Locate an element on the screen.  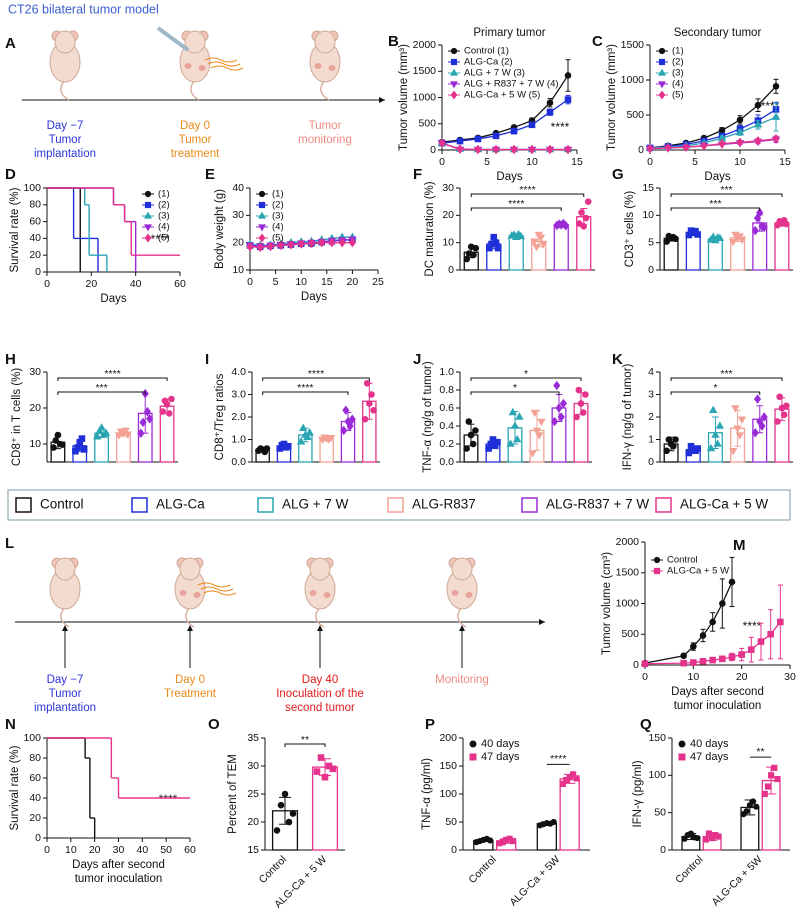
y-tick-label: 0.8 is located at coordinates (446, 390).